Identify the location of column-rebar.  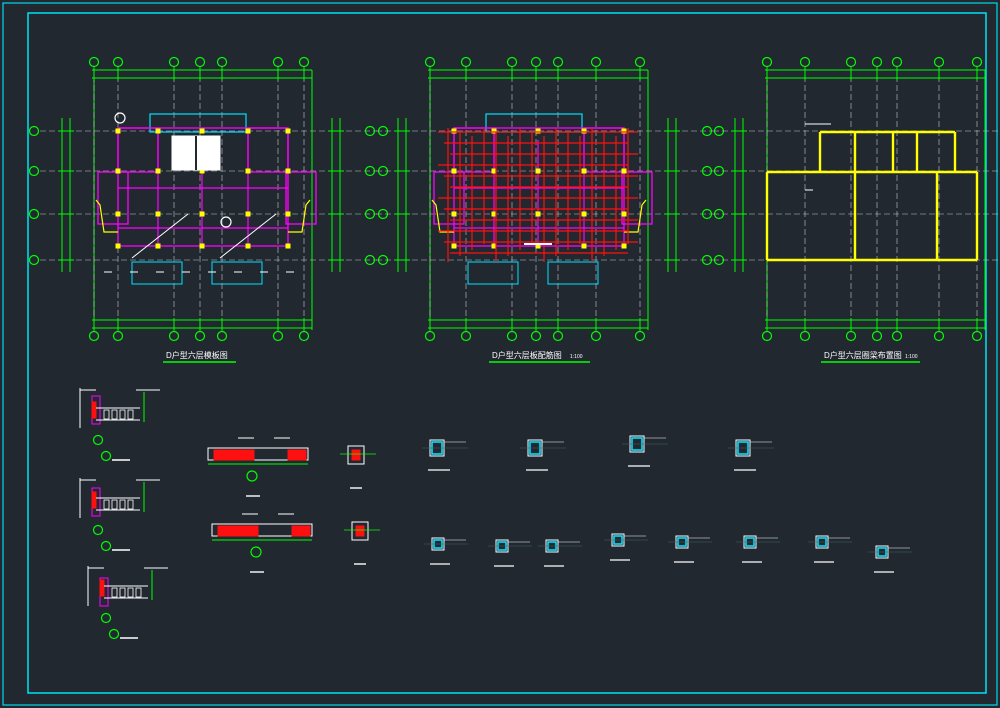
(356, 455).